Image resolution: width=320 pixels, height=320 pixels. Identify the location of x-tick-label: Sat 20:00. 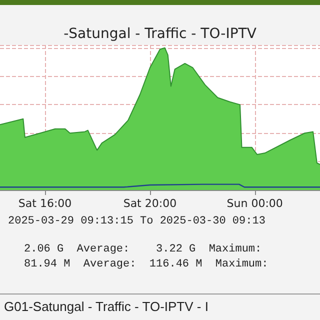
(150, 203).